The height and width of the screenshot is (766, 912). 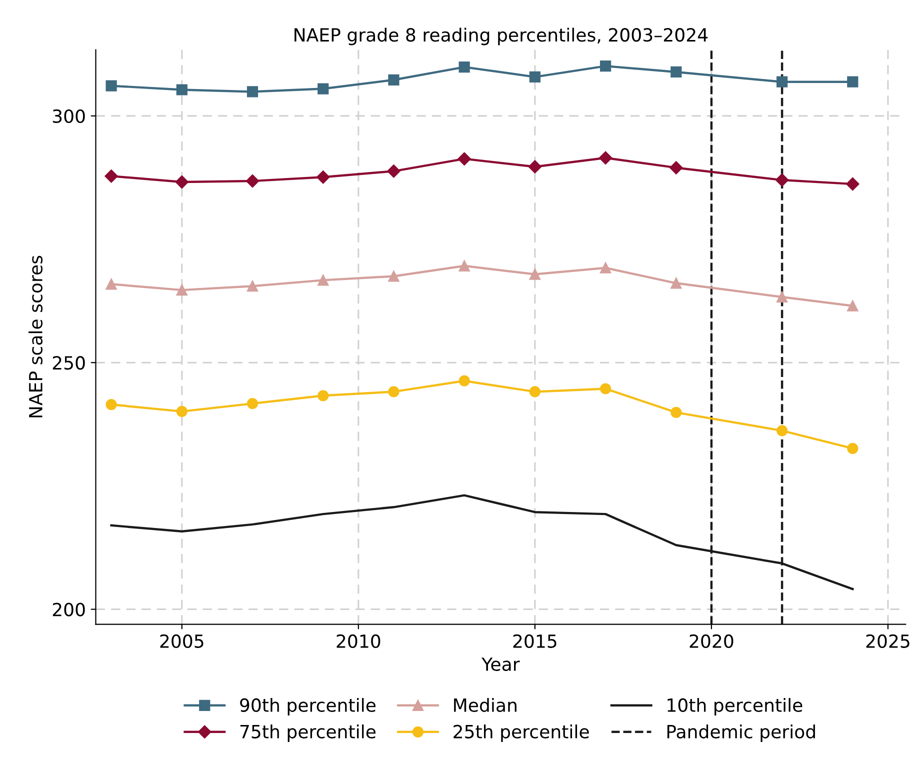 What do you see at coordinates (485, 705) in the screenshot?
I see `legend-label: Median` at bounding box center [485, 705].